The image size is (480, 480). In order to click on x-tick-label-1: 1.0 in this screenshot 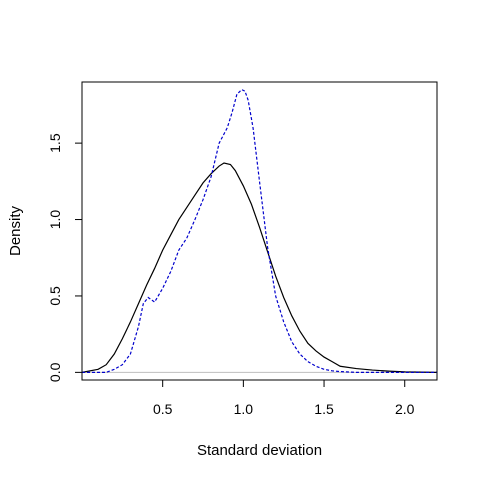, I will do `click(244, 409)`.